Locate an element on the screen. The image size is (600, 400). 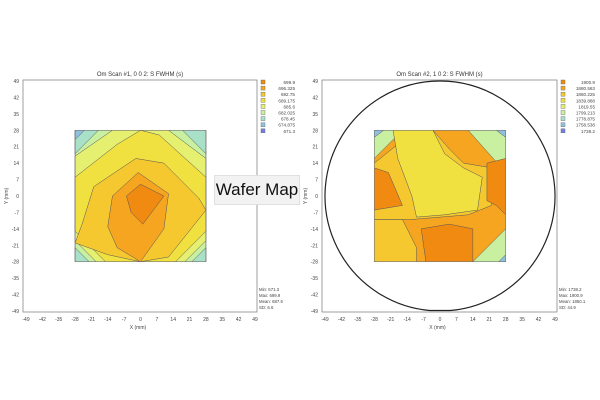
x-tick-label: 14 is located at coordinates (173, 320).